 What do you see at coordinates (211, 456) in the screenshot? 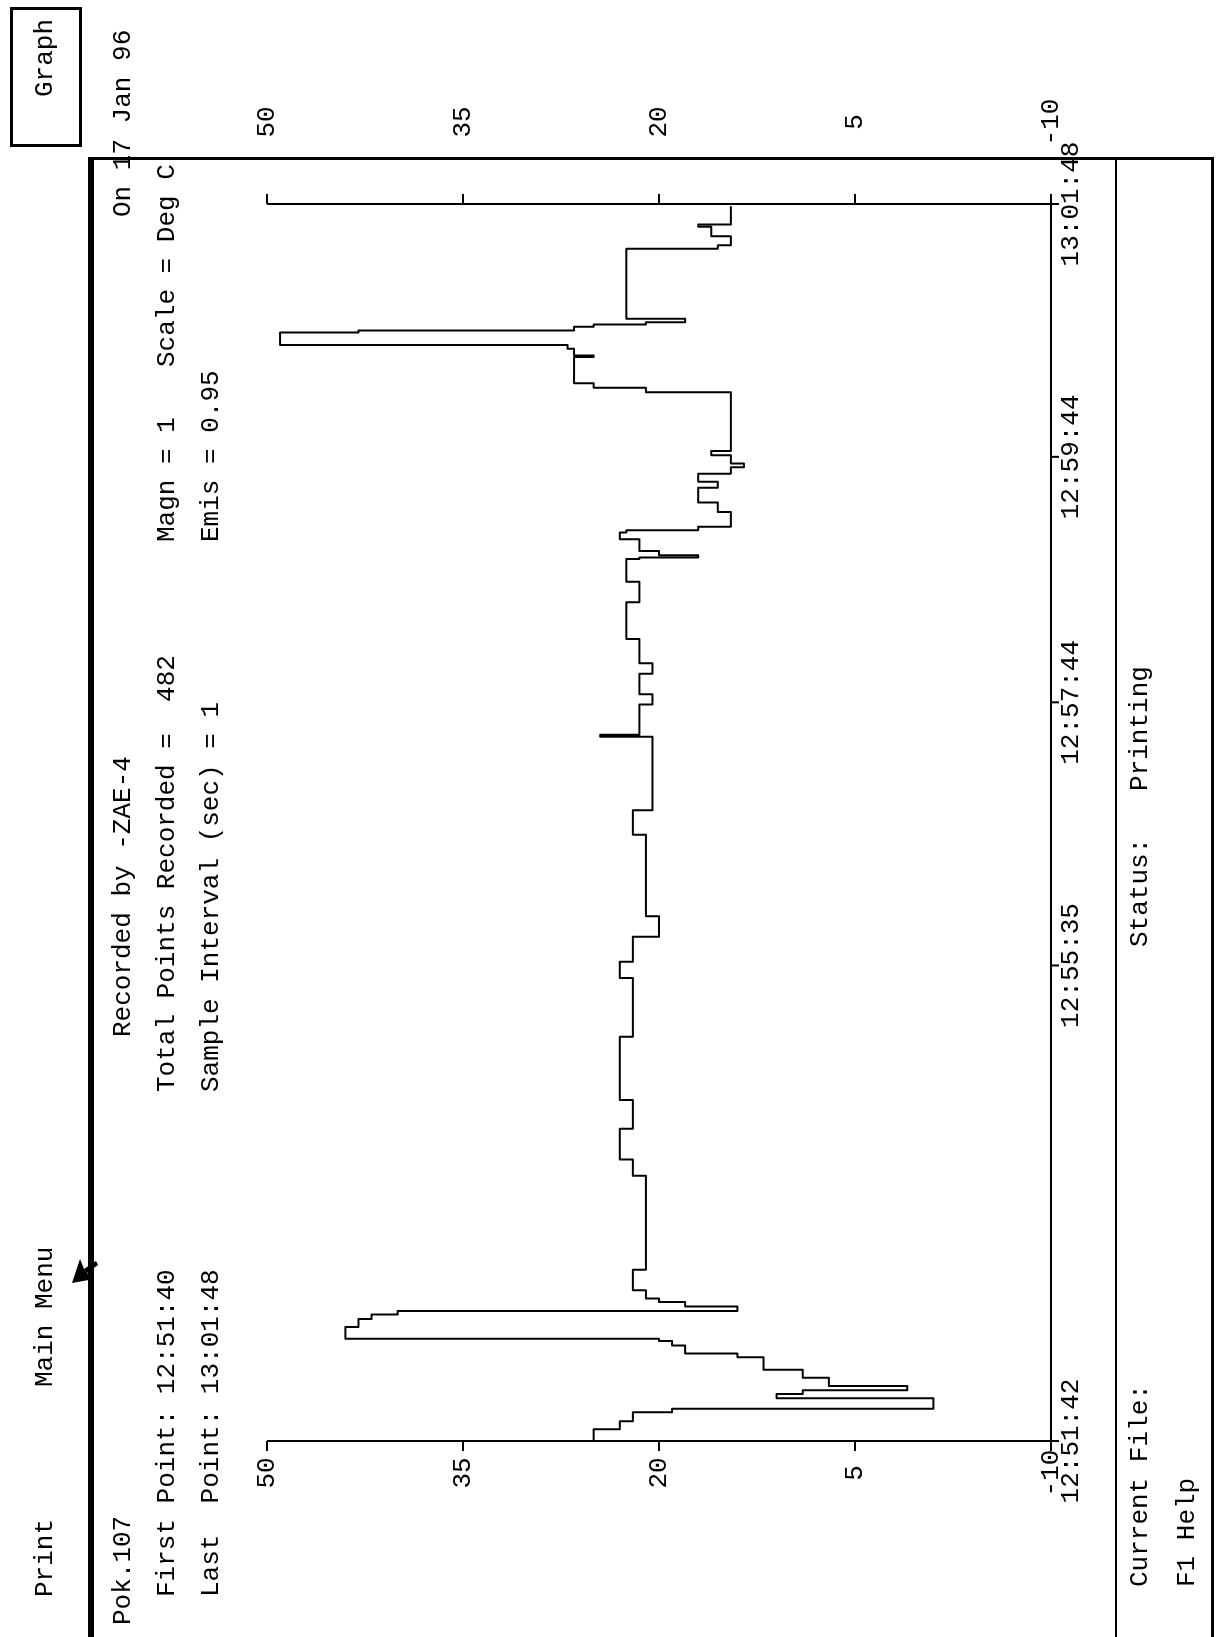
I see `text: Emis = 0.95` at bounding box center [211, 456].